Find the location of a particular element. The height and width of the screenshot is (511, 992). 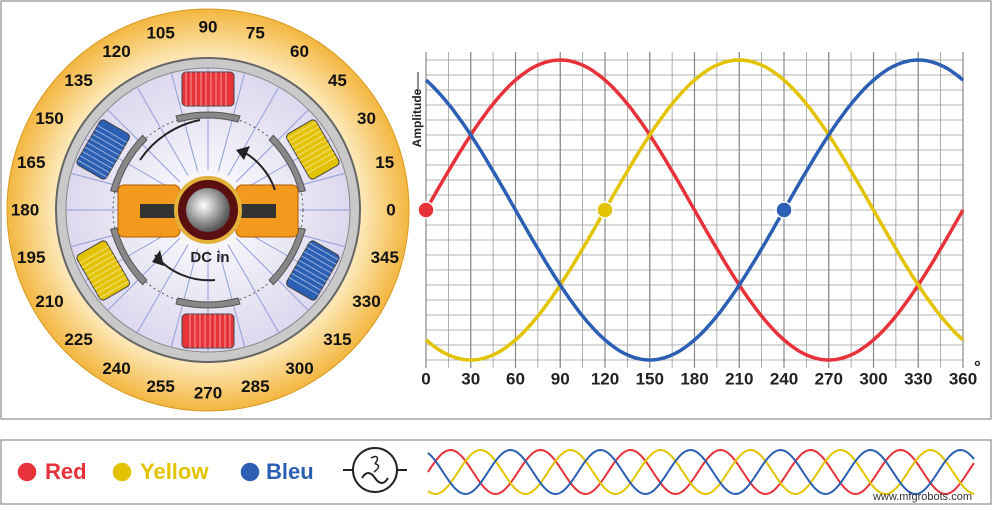

legend-label: Red is located at coordinates (66, 471).